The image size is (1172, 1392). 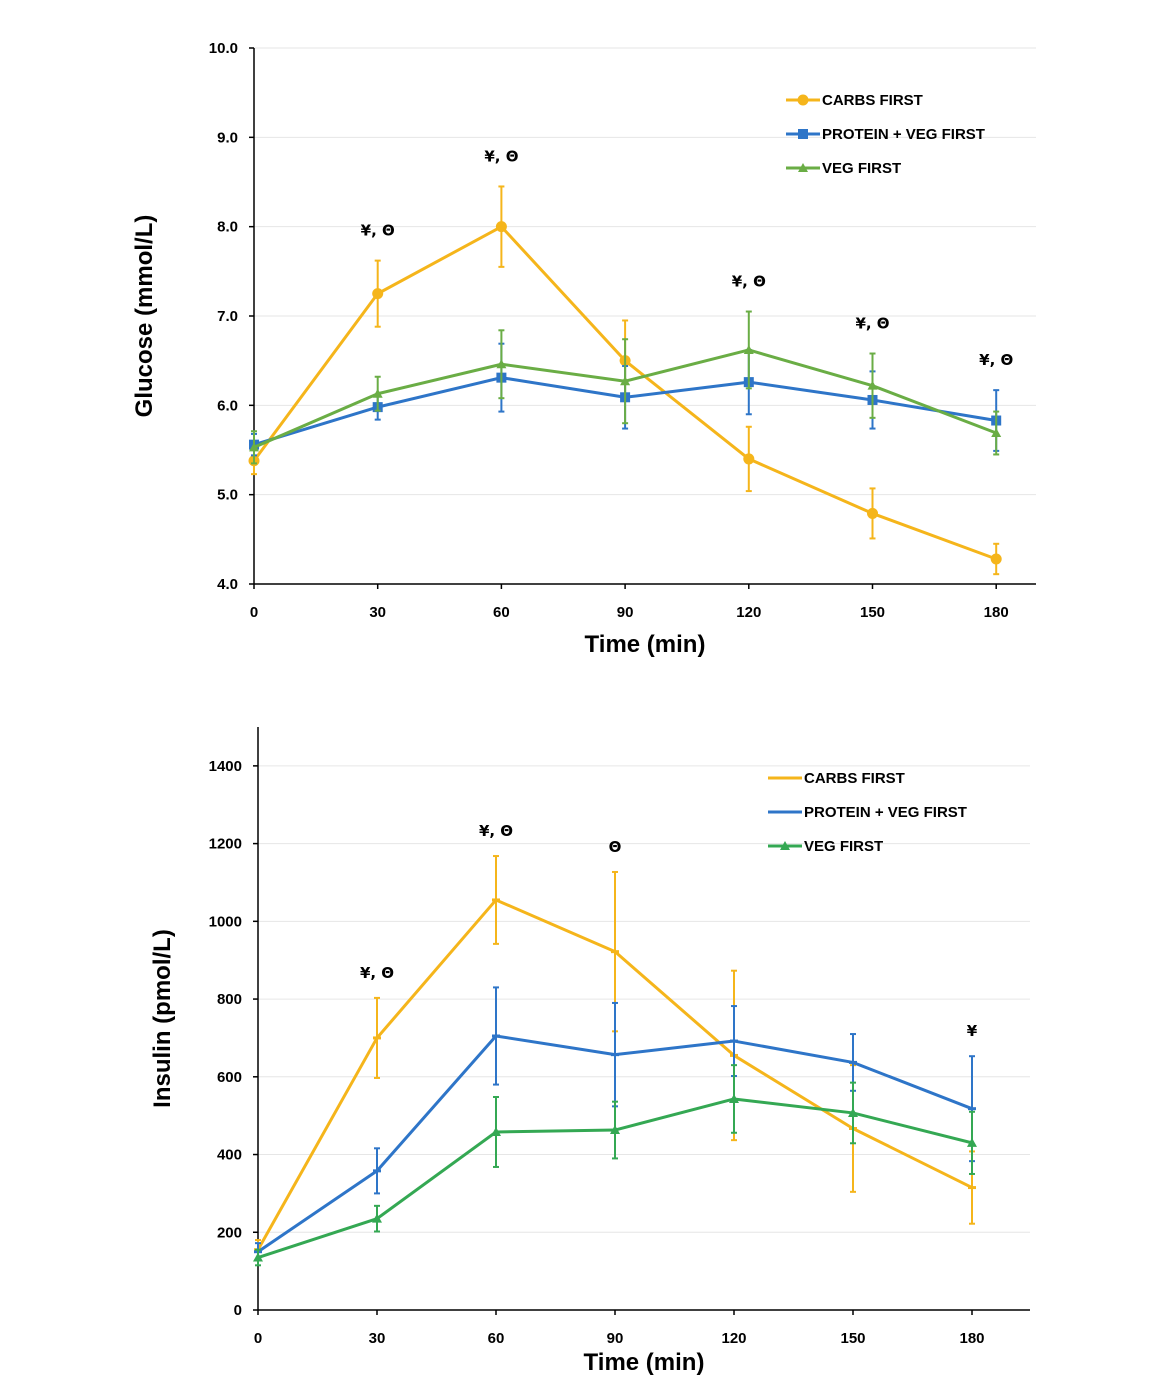 What do you see at coordinates (225, 766) in the screenshot?
I see `y-tick-label: 1400` at bounding box center [225, 766].